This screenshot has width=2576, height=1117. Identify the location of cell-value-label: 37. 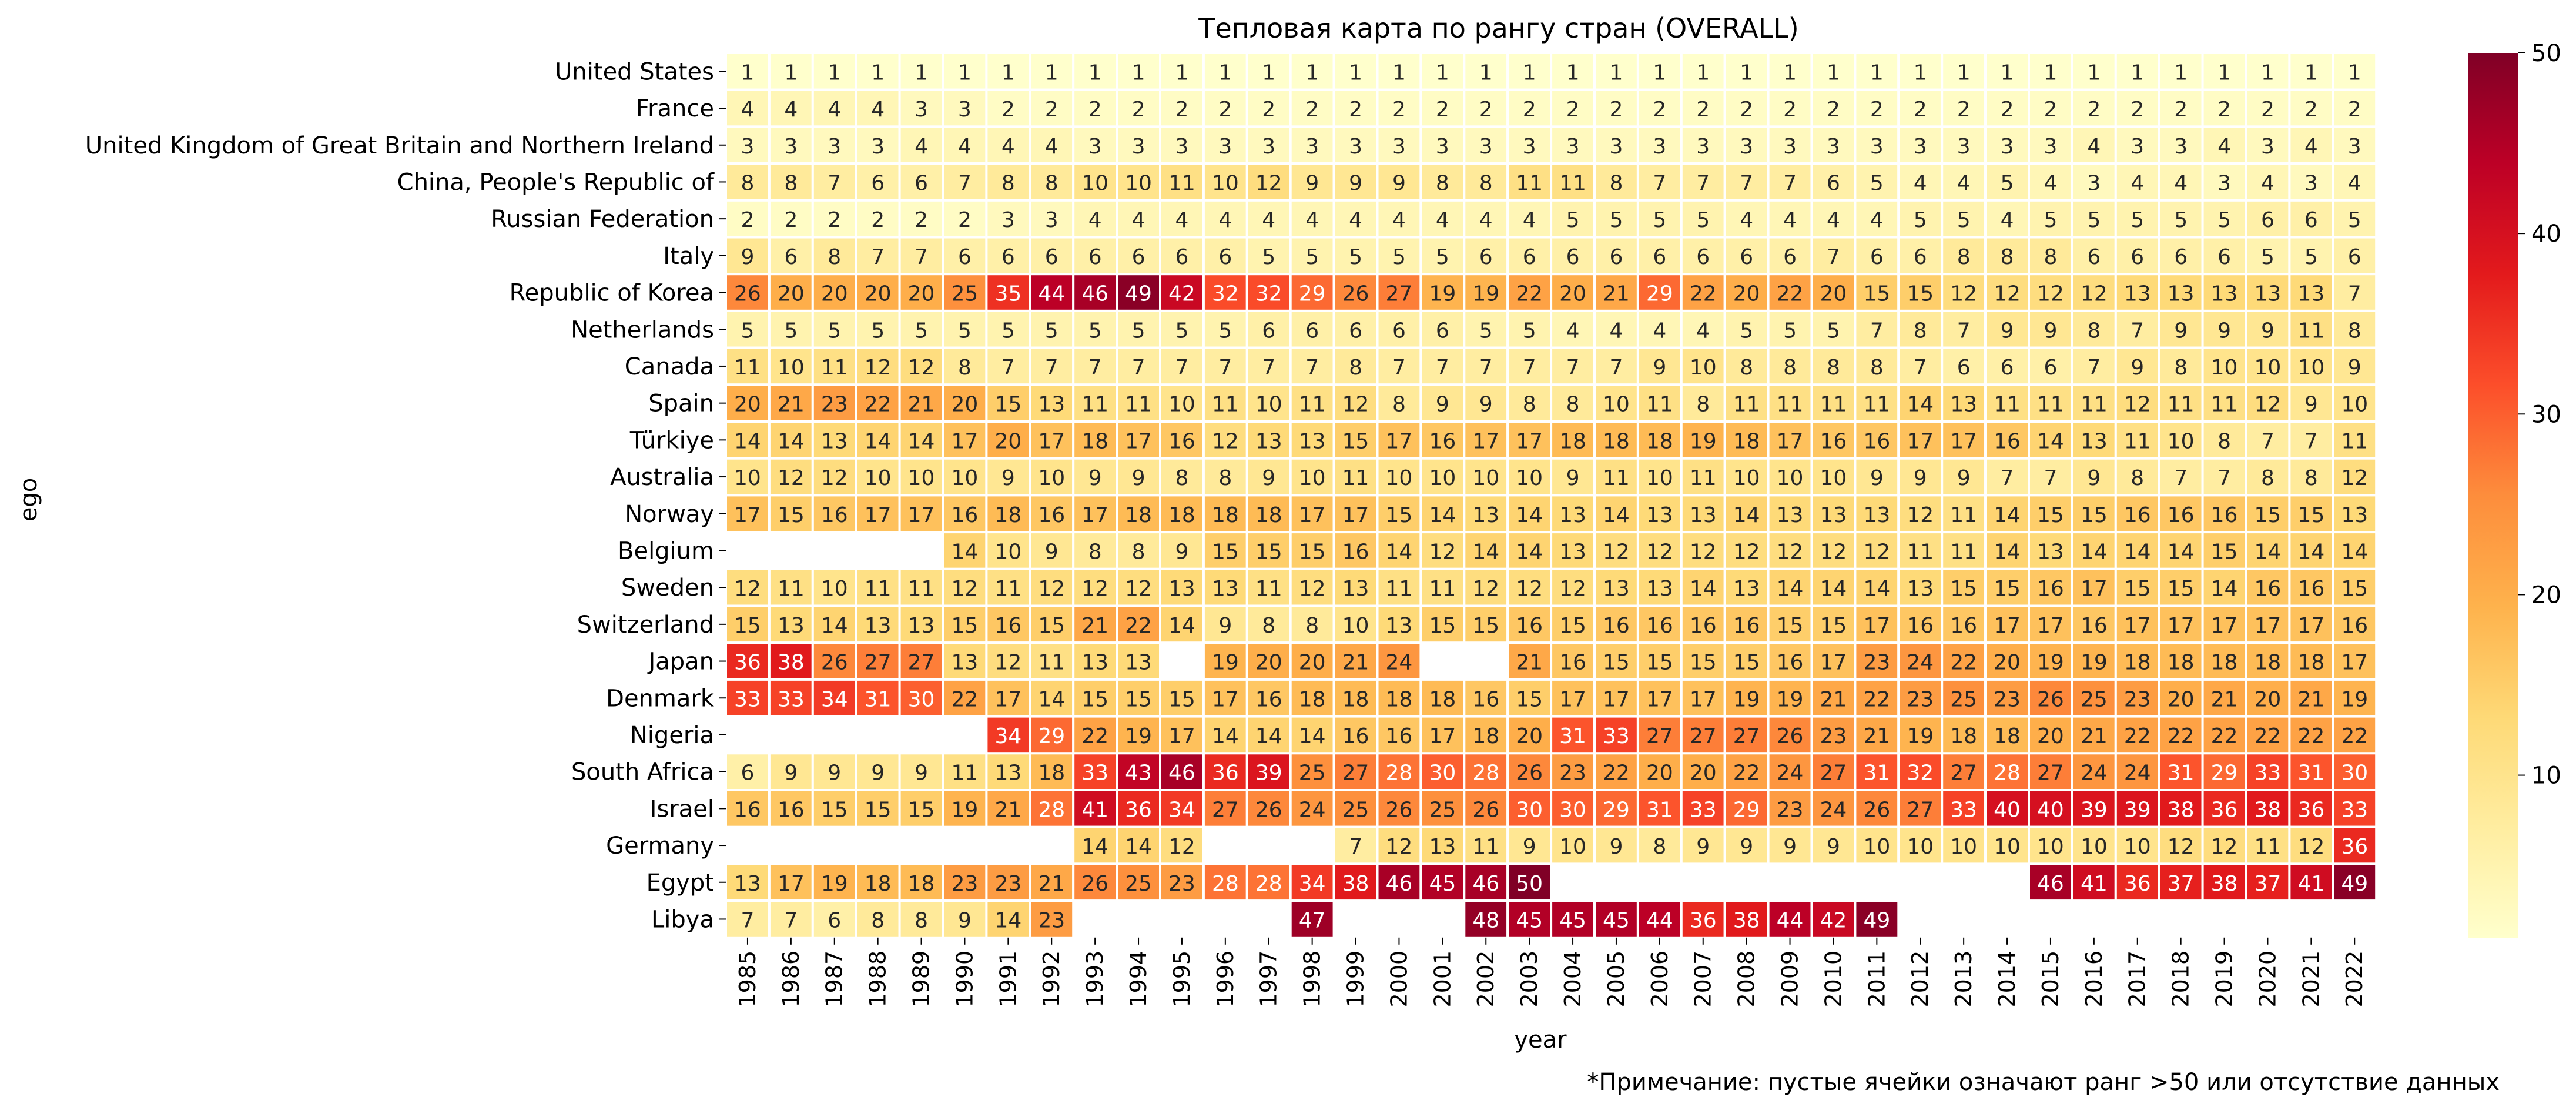
(2268, 884).